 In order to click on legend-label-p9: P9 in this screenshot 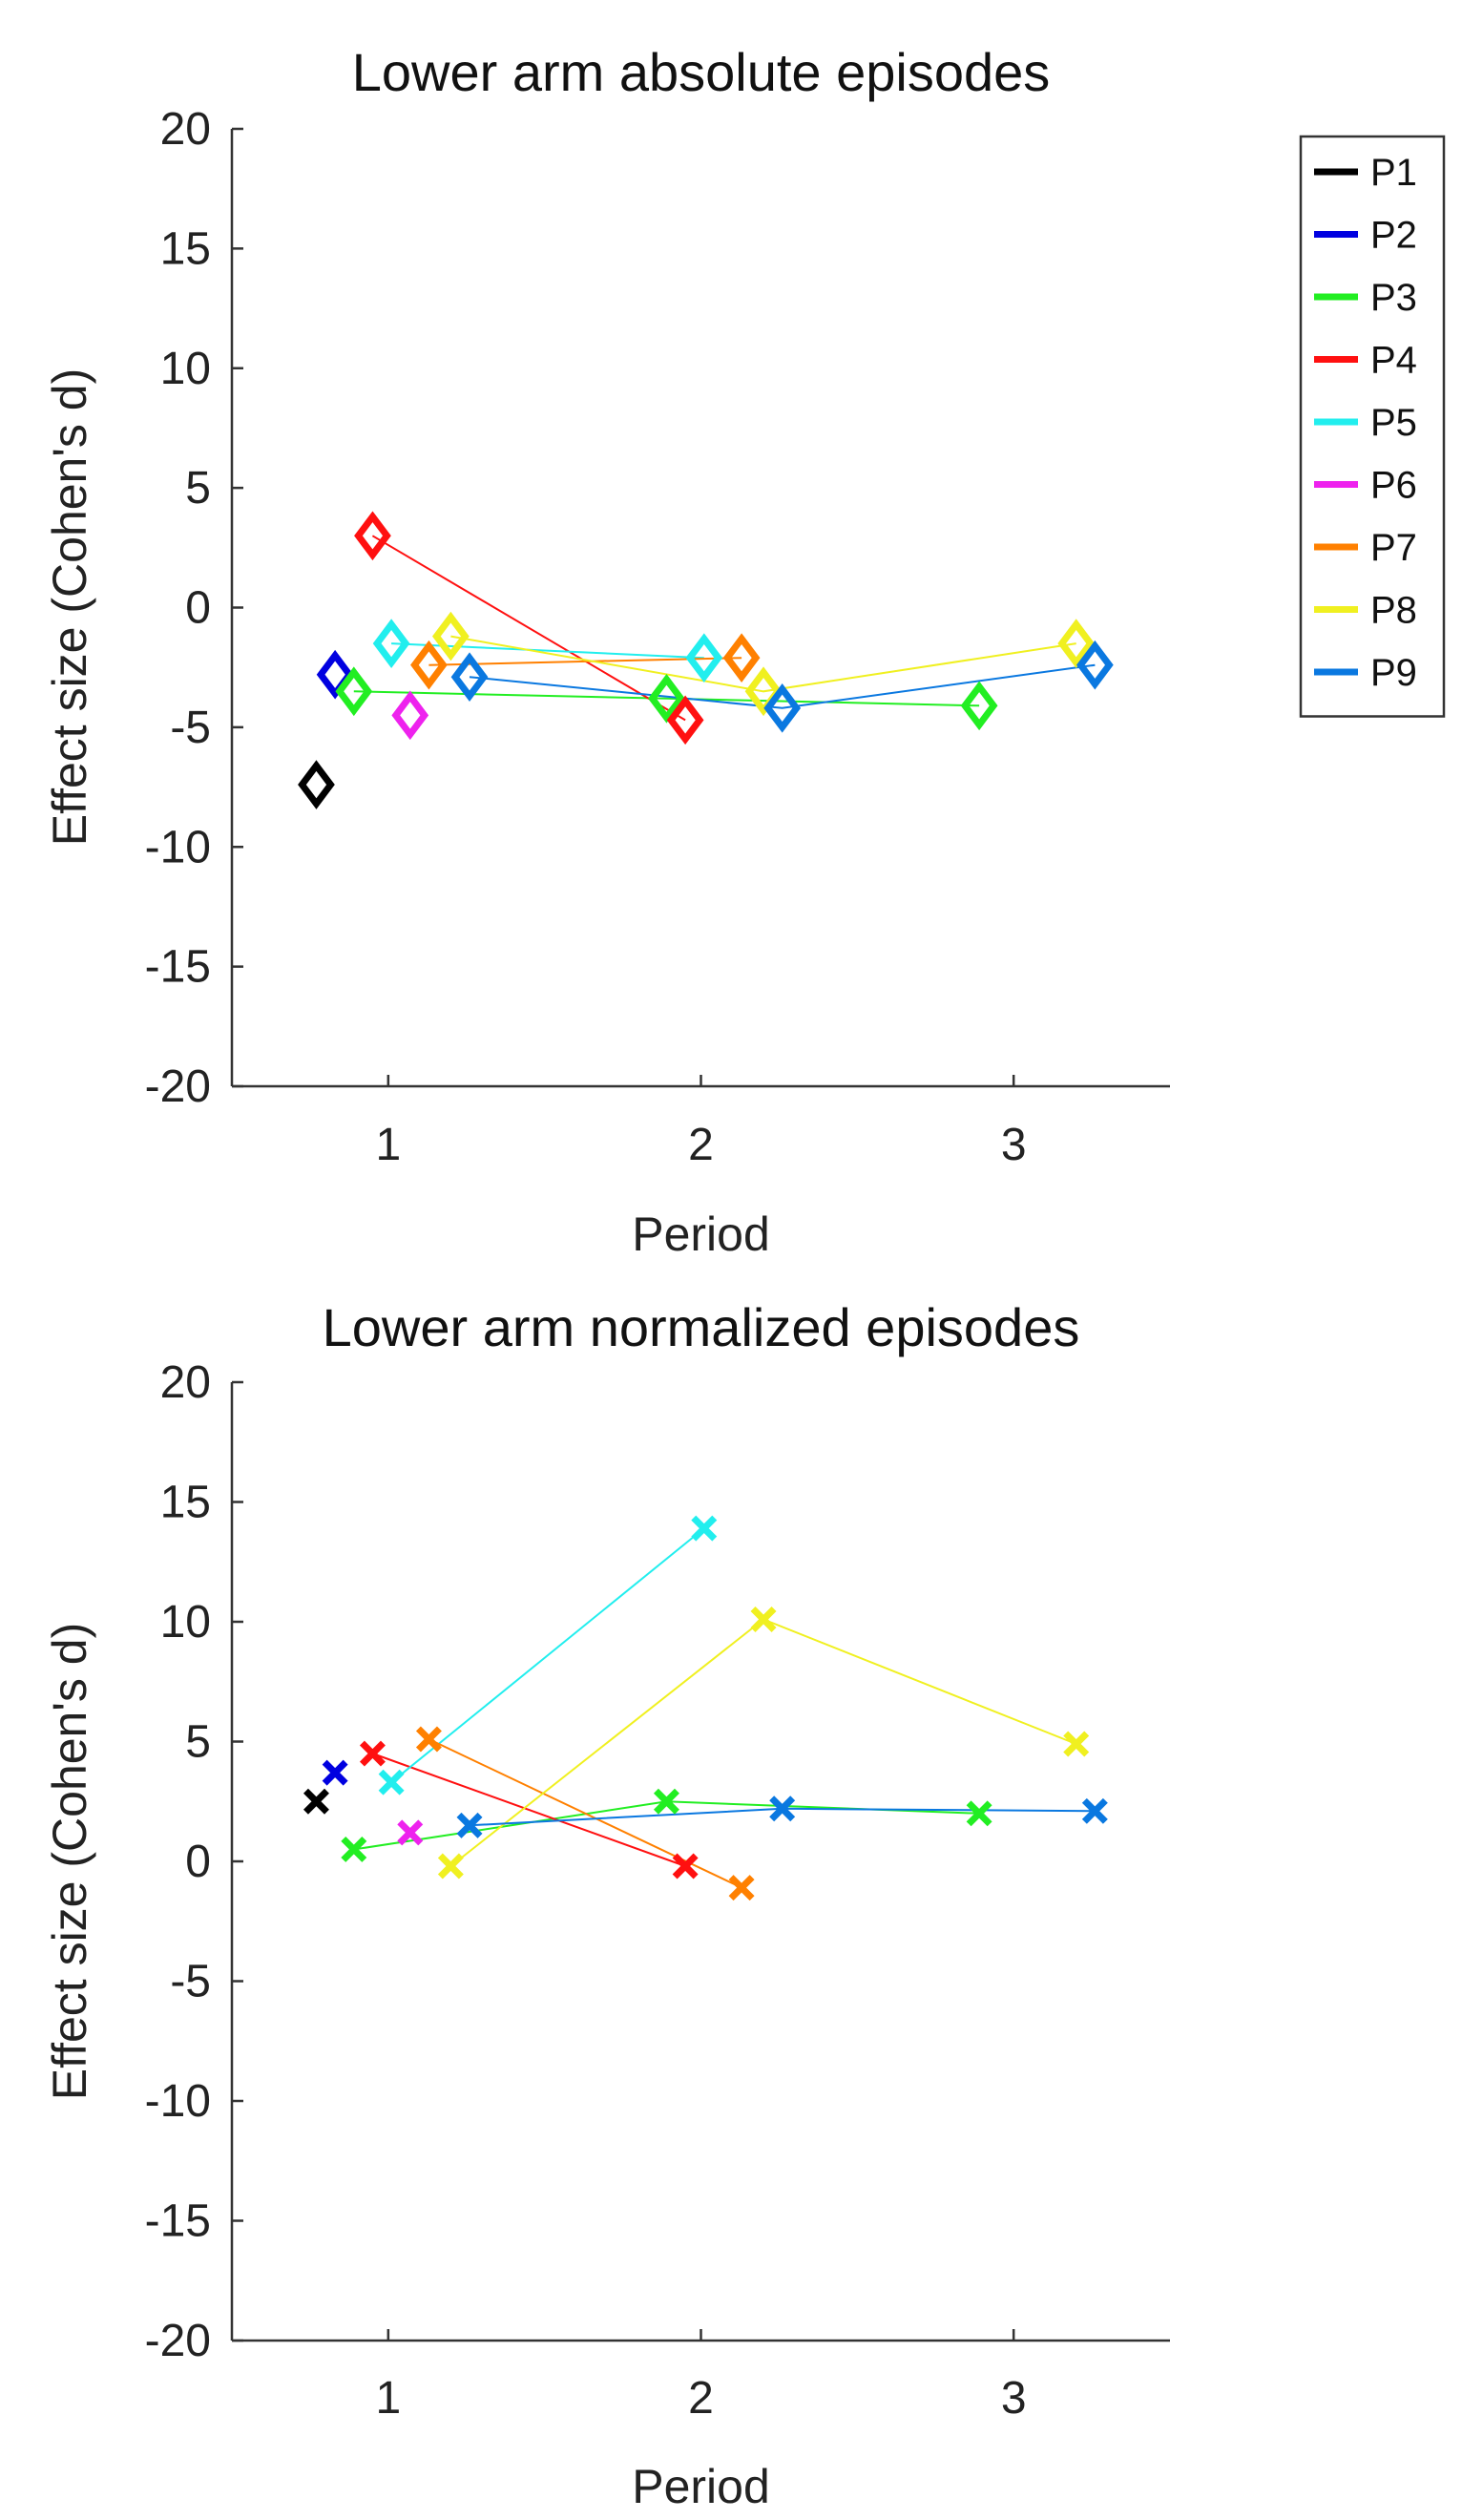, I will do `click(1393, 673)`.